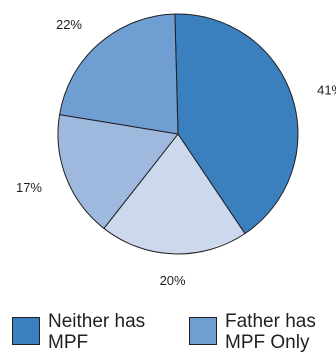 The image size is (336, 362). Describe the element at coordinates (203, 331) in the screenshot. I see `legend-swatch-father-only` at that location.